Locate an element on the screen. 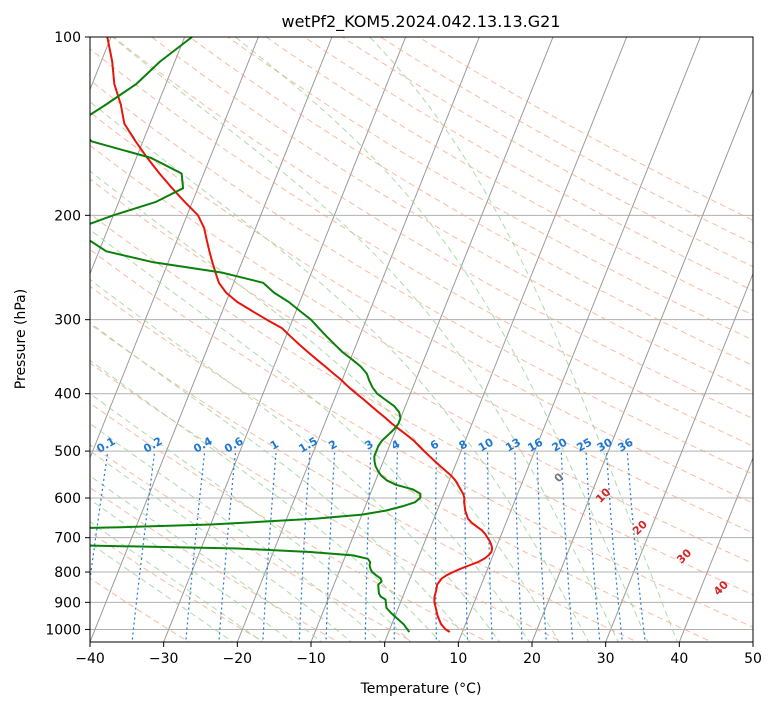 The width and height of the screenshot is (775, 708). x-tick-label: −10 is located at coordinates (311, 659).